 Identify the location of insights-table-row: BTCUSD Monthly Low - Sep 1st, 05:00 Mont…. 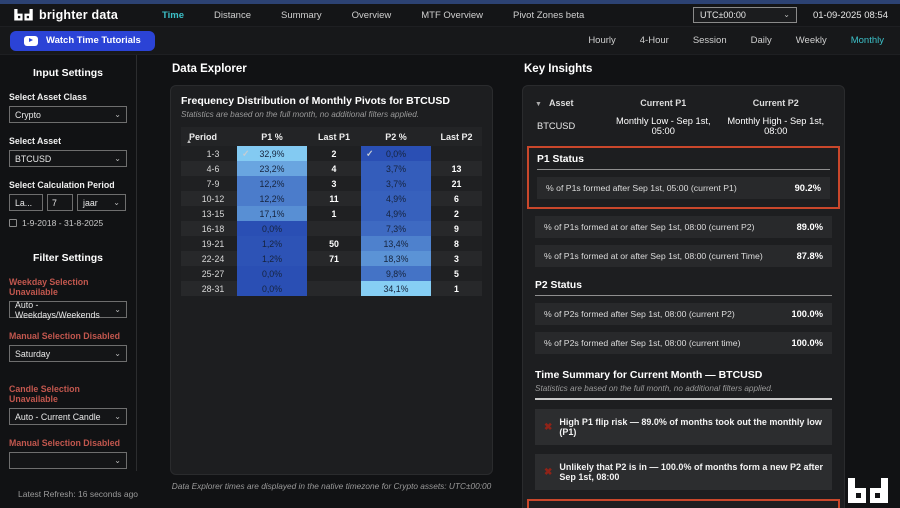
(683, 126).